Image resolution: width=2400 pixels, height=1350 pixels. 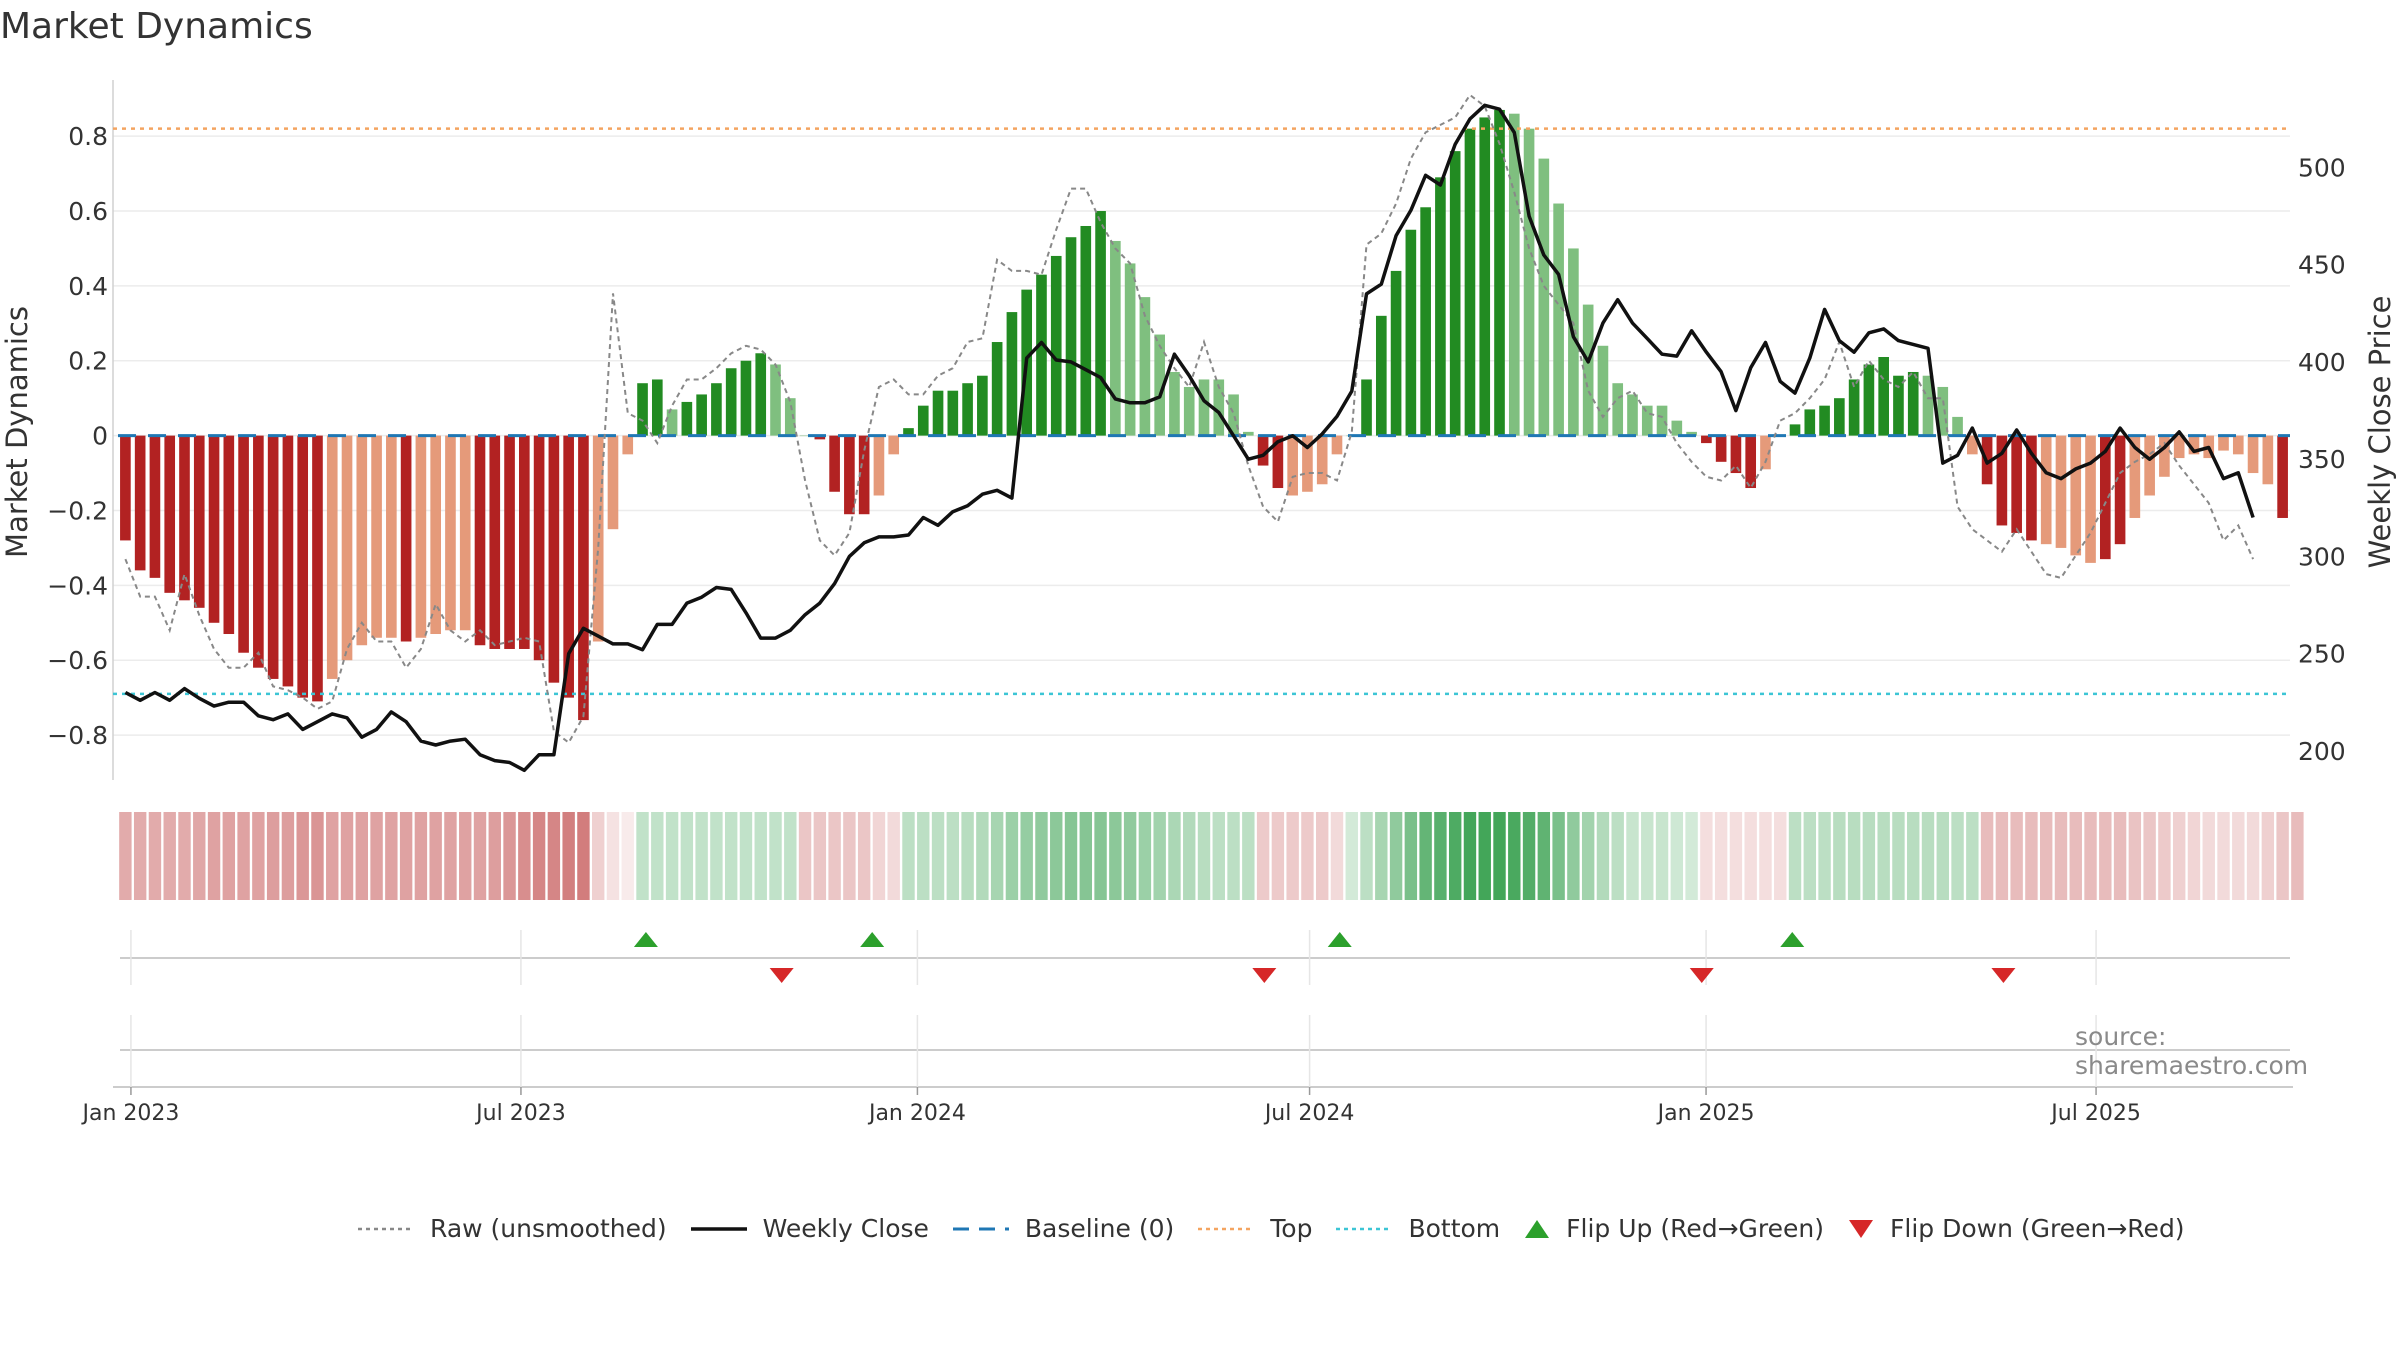 What do you see at coordinates (77, 660) in the screenshot?
I see `y-tick-label: −0.6` at bounding box center [77, 660].